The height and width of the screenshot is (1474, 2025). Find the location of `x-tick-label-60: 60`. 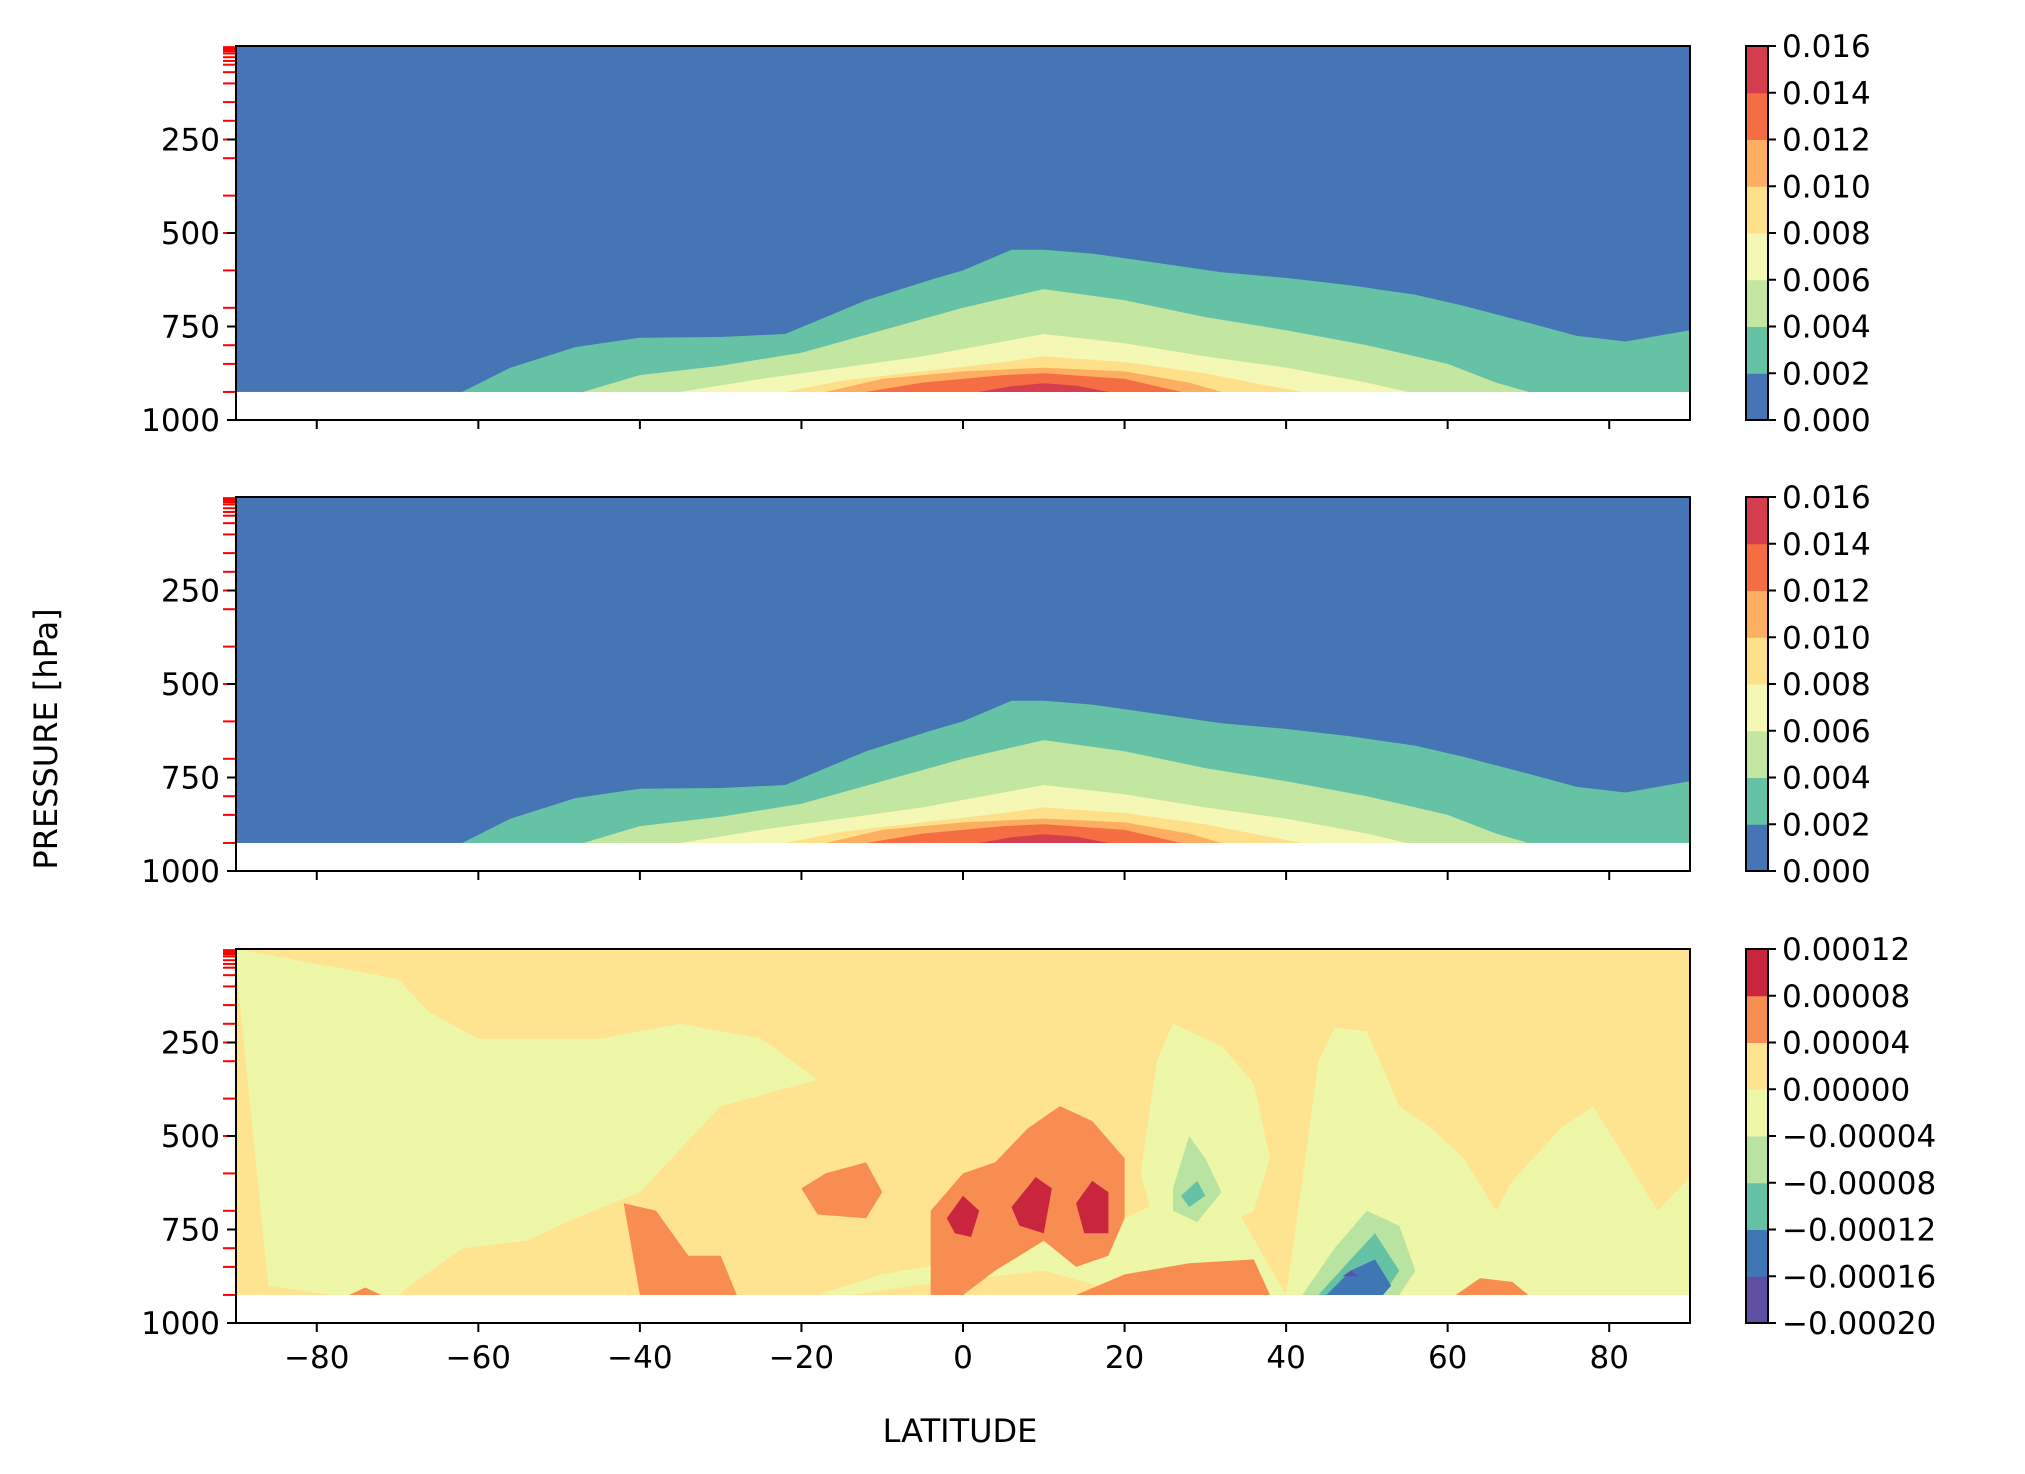

x-tick-label-60: 60 is located at coordinates (1447, 1358).